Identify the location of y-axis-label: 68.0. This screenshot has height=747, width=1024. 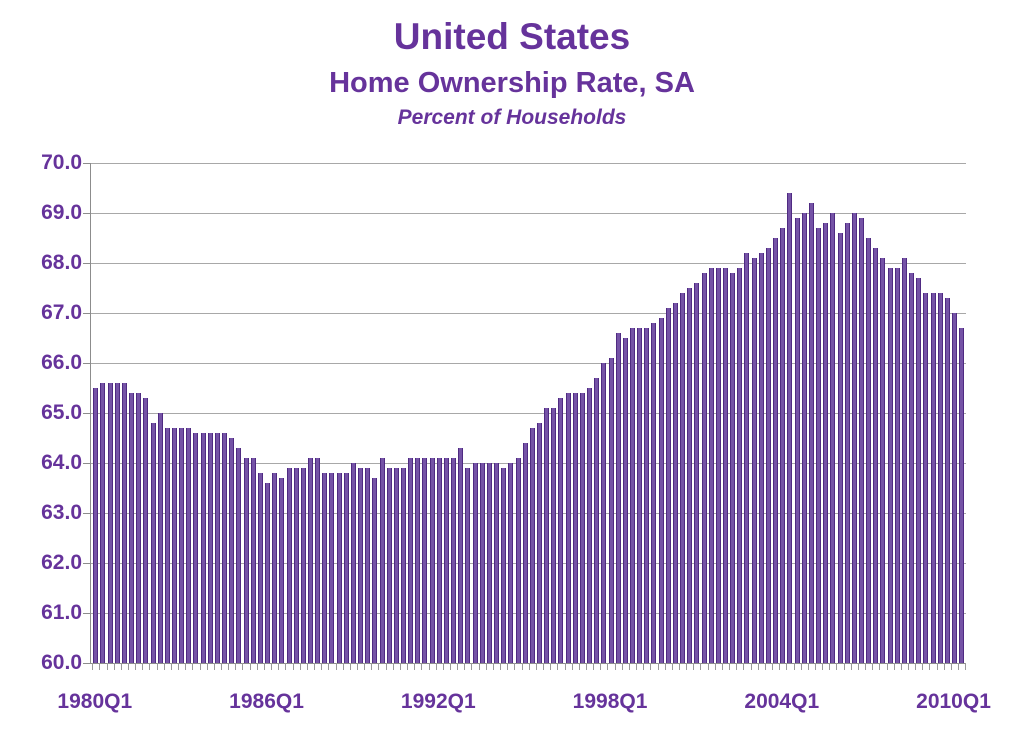
(61, 262).